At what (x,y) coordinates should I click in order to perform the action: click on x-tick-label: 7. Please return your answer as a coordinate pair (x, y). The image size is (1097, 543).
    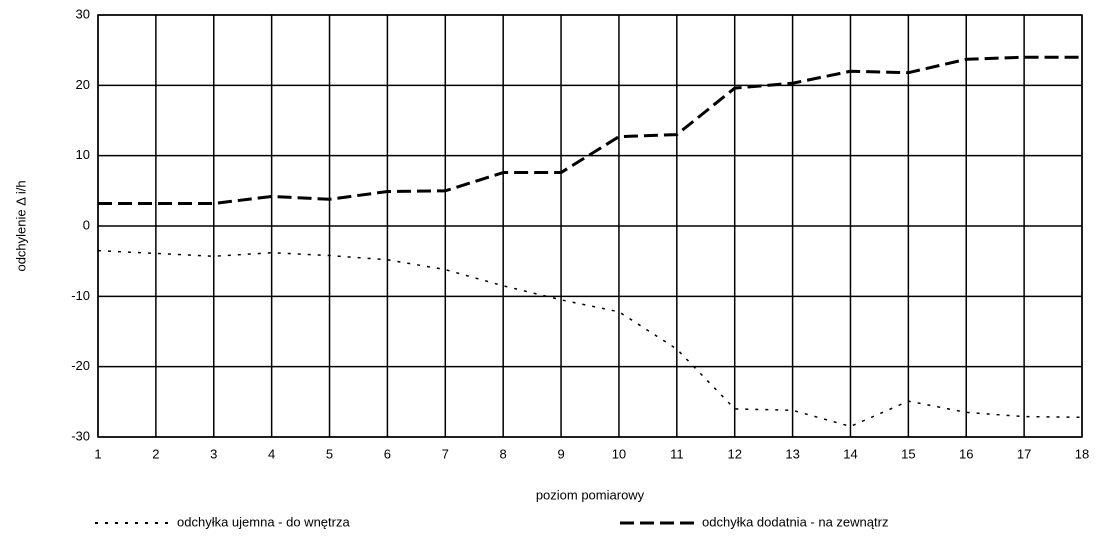
    Looking at the image, I should click on (445, 453).